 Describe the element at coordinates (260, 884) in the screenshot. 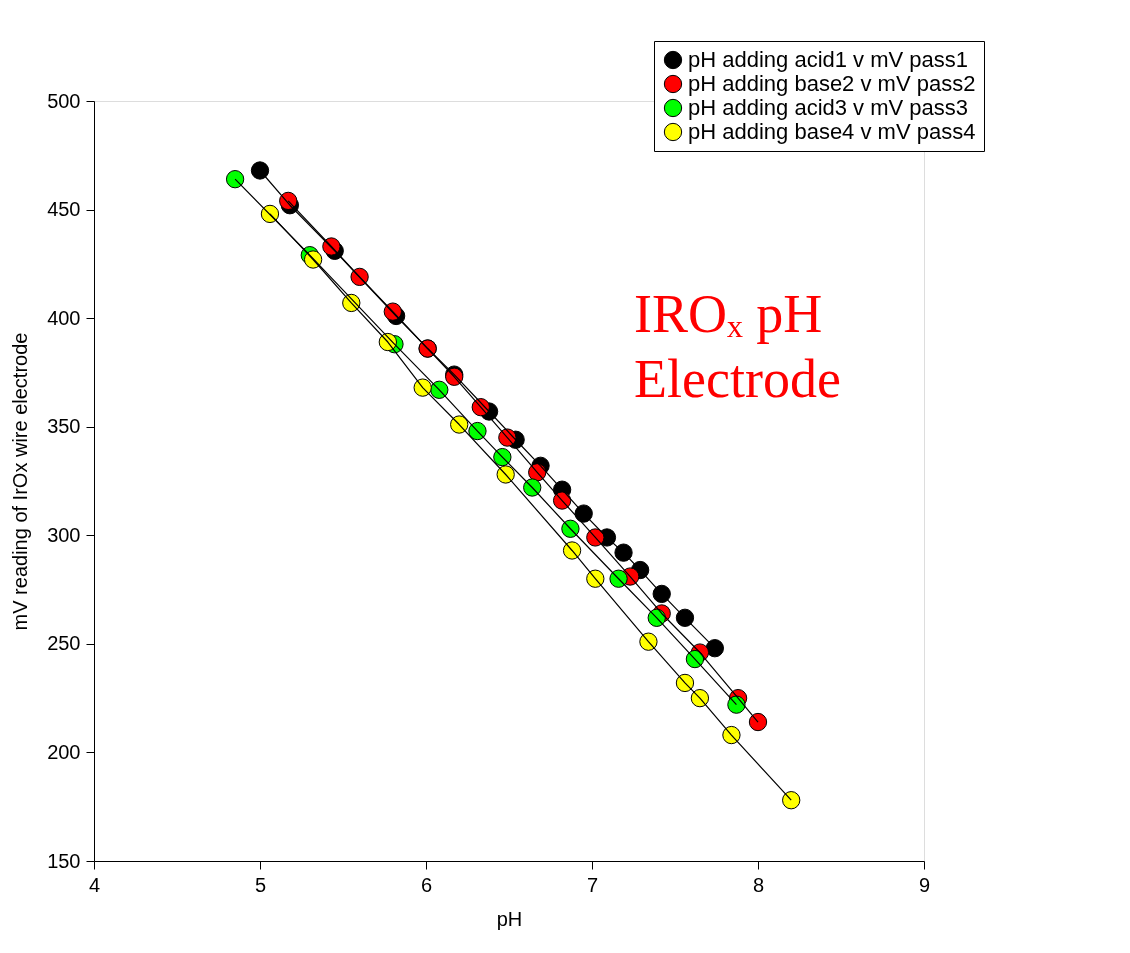

I see `x-tick-label: 5` at that location.